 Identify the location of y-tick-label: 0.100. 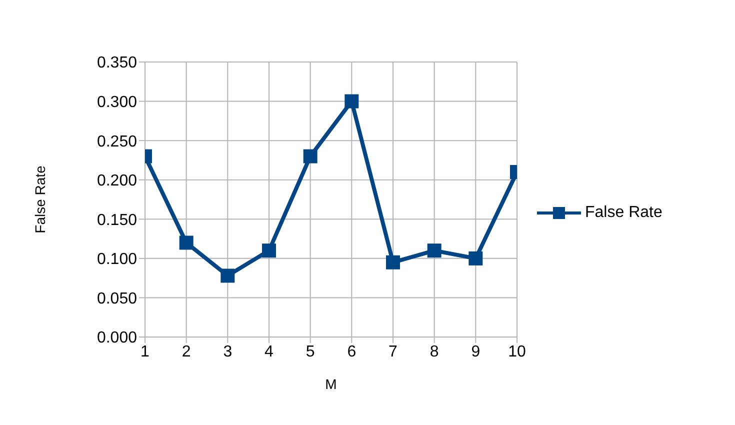
(117, 259).